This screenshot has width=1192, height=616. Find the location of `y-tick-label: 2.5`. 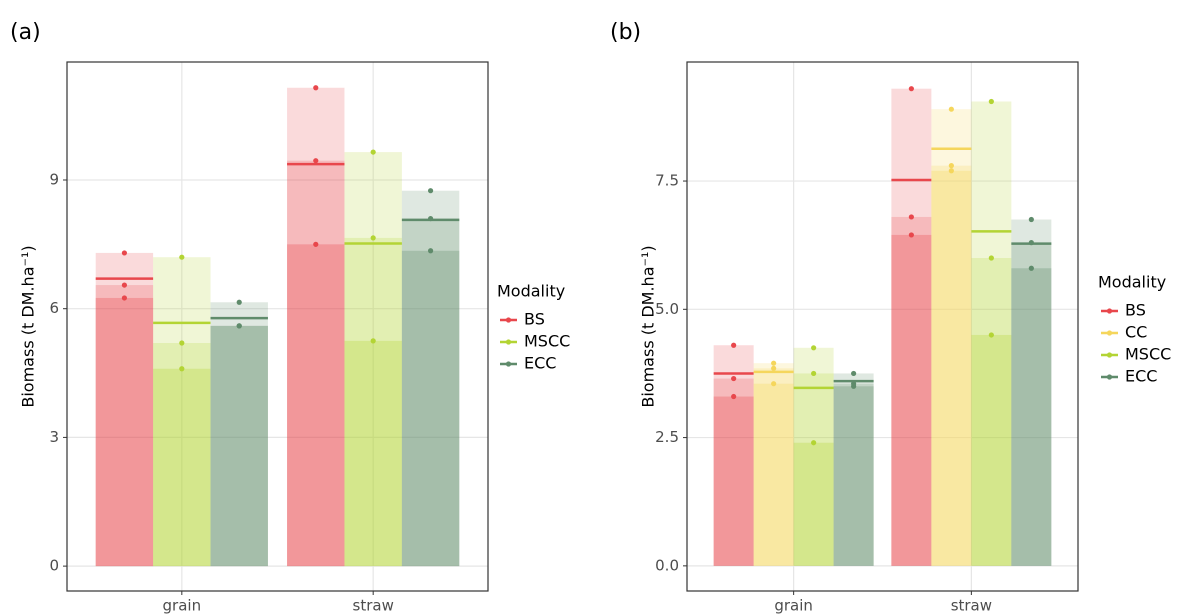

y-tick-label: 2.5 is located at coordinates (667, 437).